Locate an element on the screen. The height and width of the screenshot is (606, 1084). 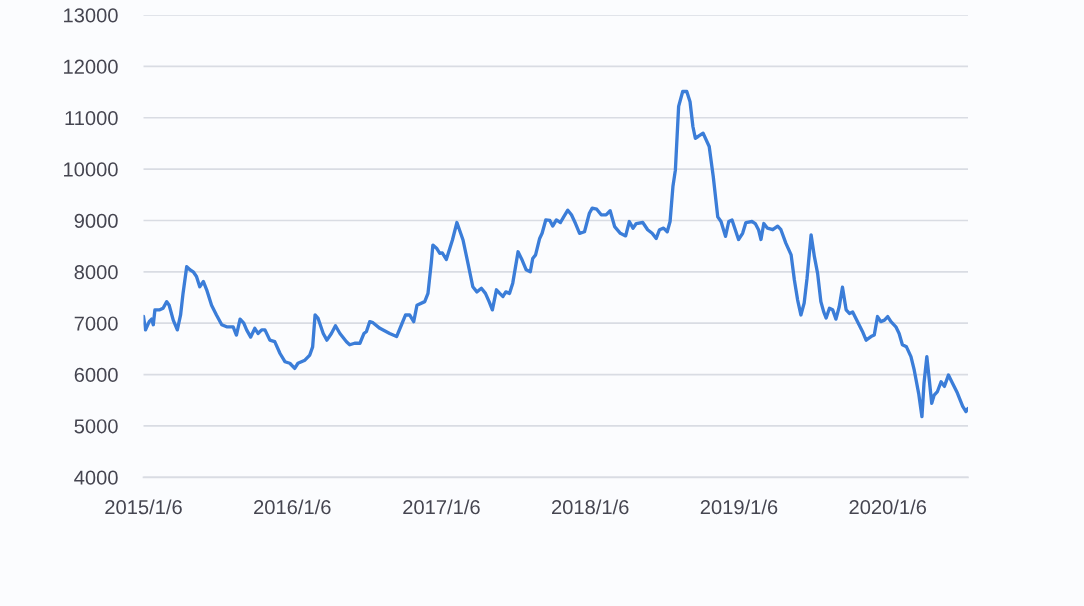
x-tick-label: 2018/1/6 is located at coordinates (590, 507).